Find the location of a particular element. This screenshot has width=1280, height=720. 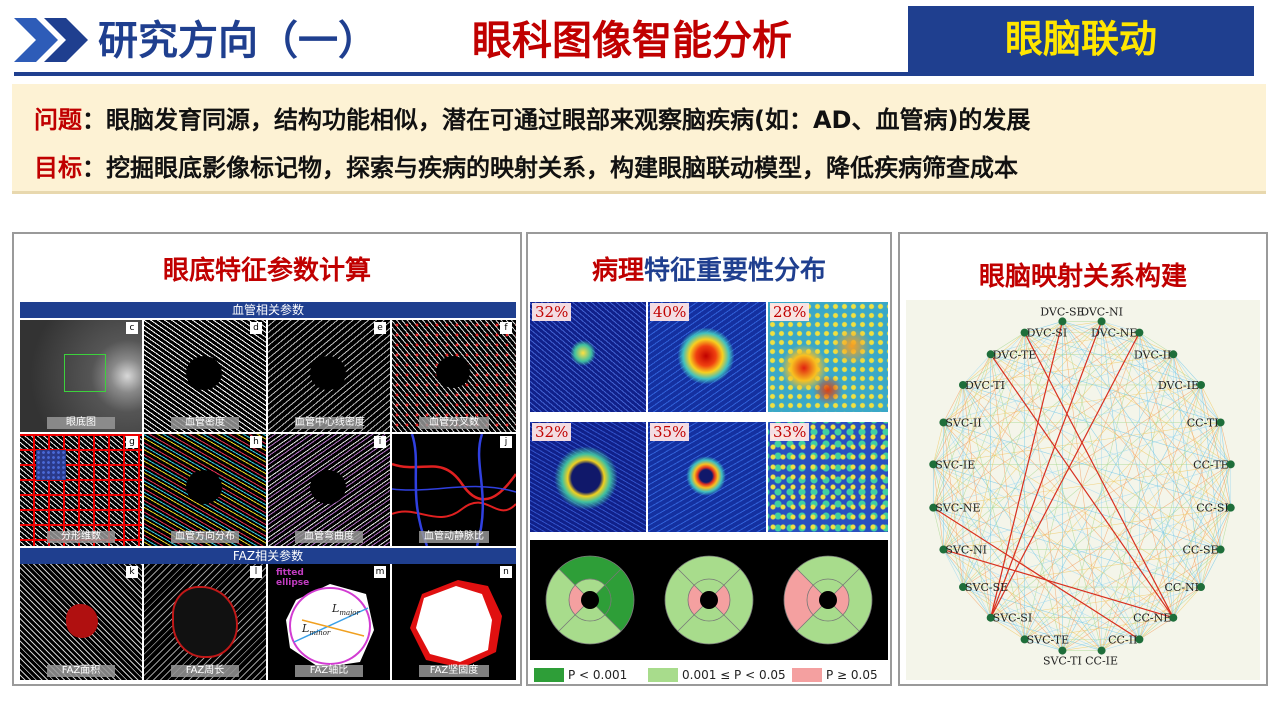

topic-tag: 眼脑联动 is located at coordinates (1081, 39).